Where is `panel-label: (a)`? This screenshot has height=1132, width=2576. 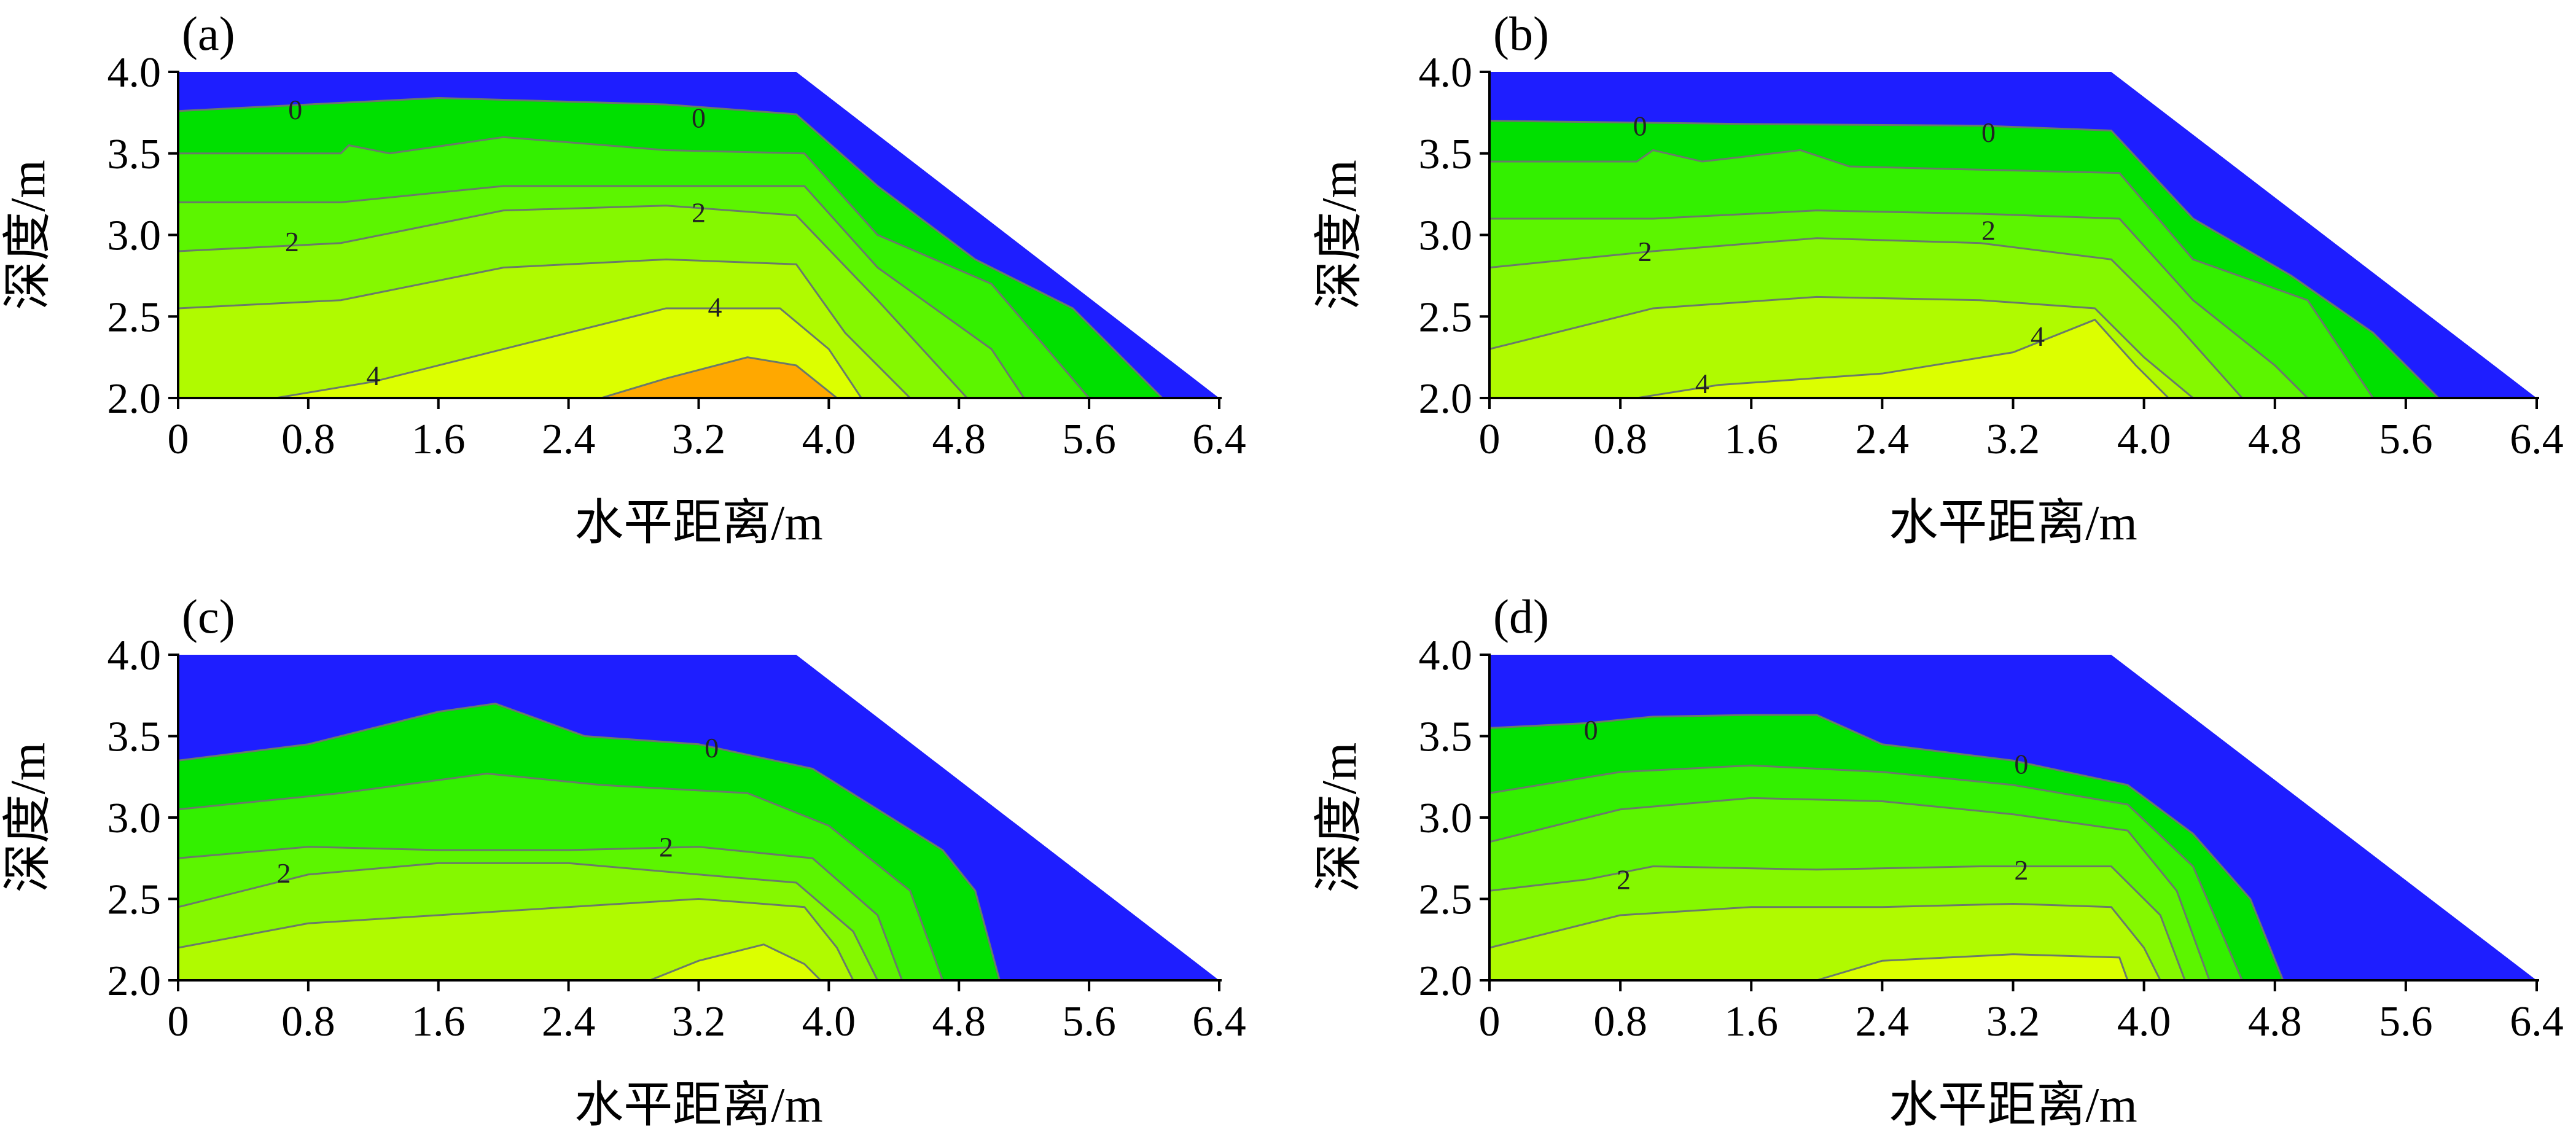
panel-label: (a) is located at coordinates (208, 33).